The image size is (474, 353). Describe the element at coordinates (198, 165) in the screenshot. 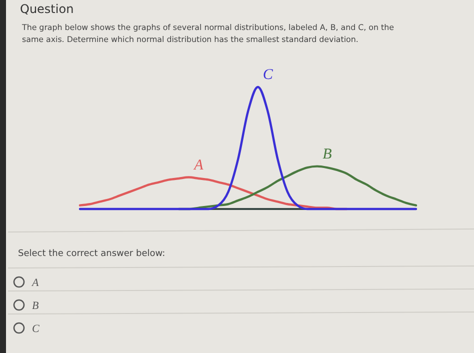

I see `series-label: A` at that location.